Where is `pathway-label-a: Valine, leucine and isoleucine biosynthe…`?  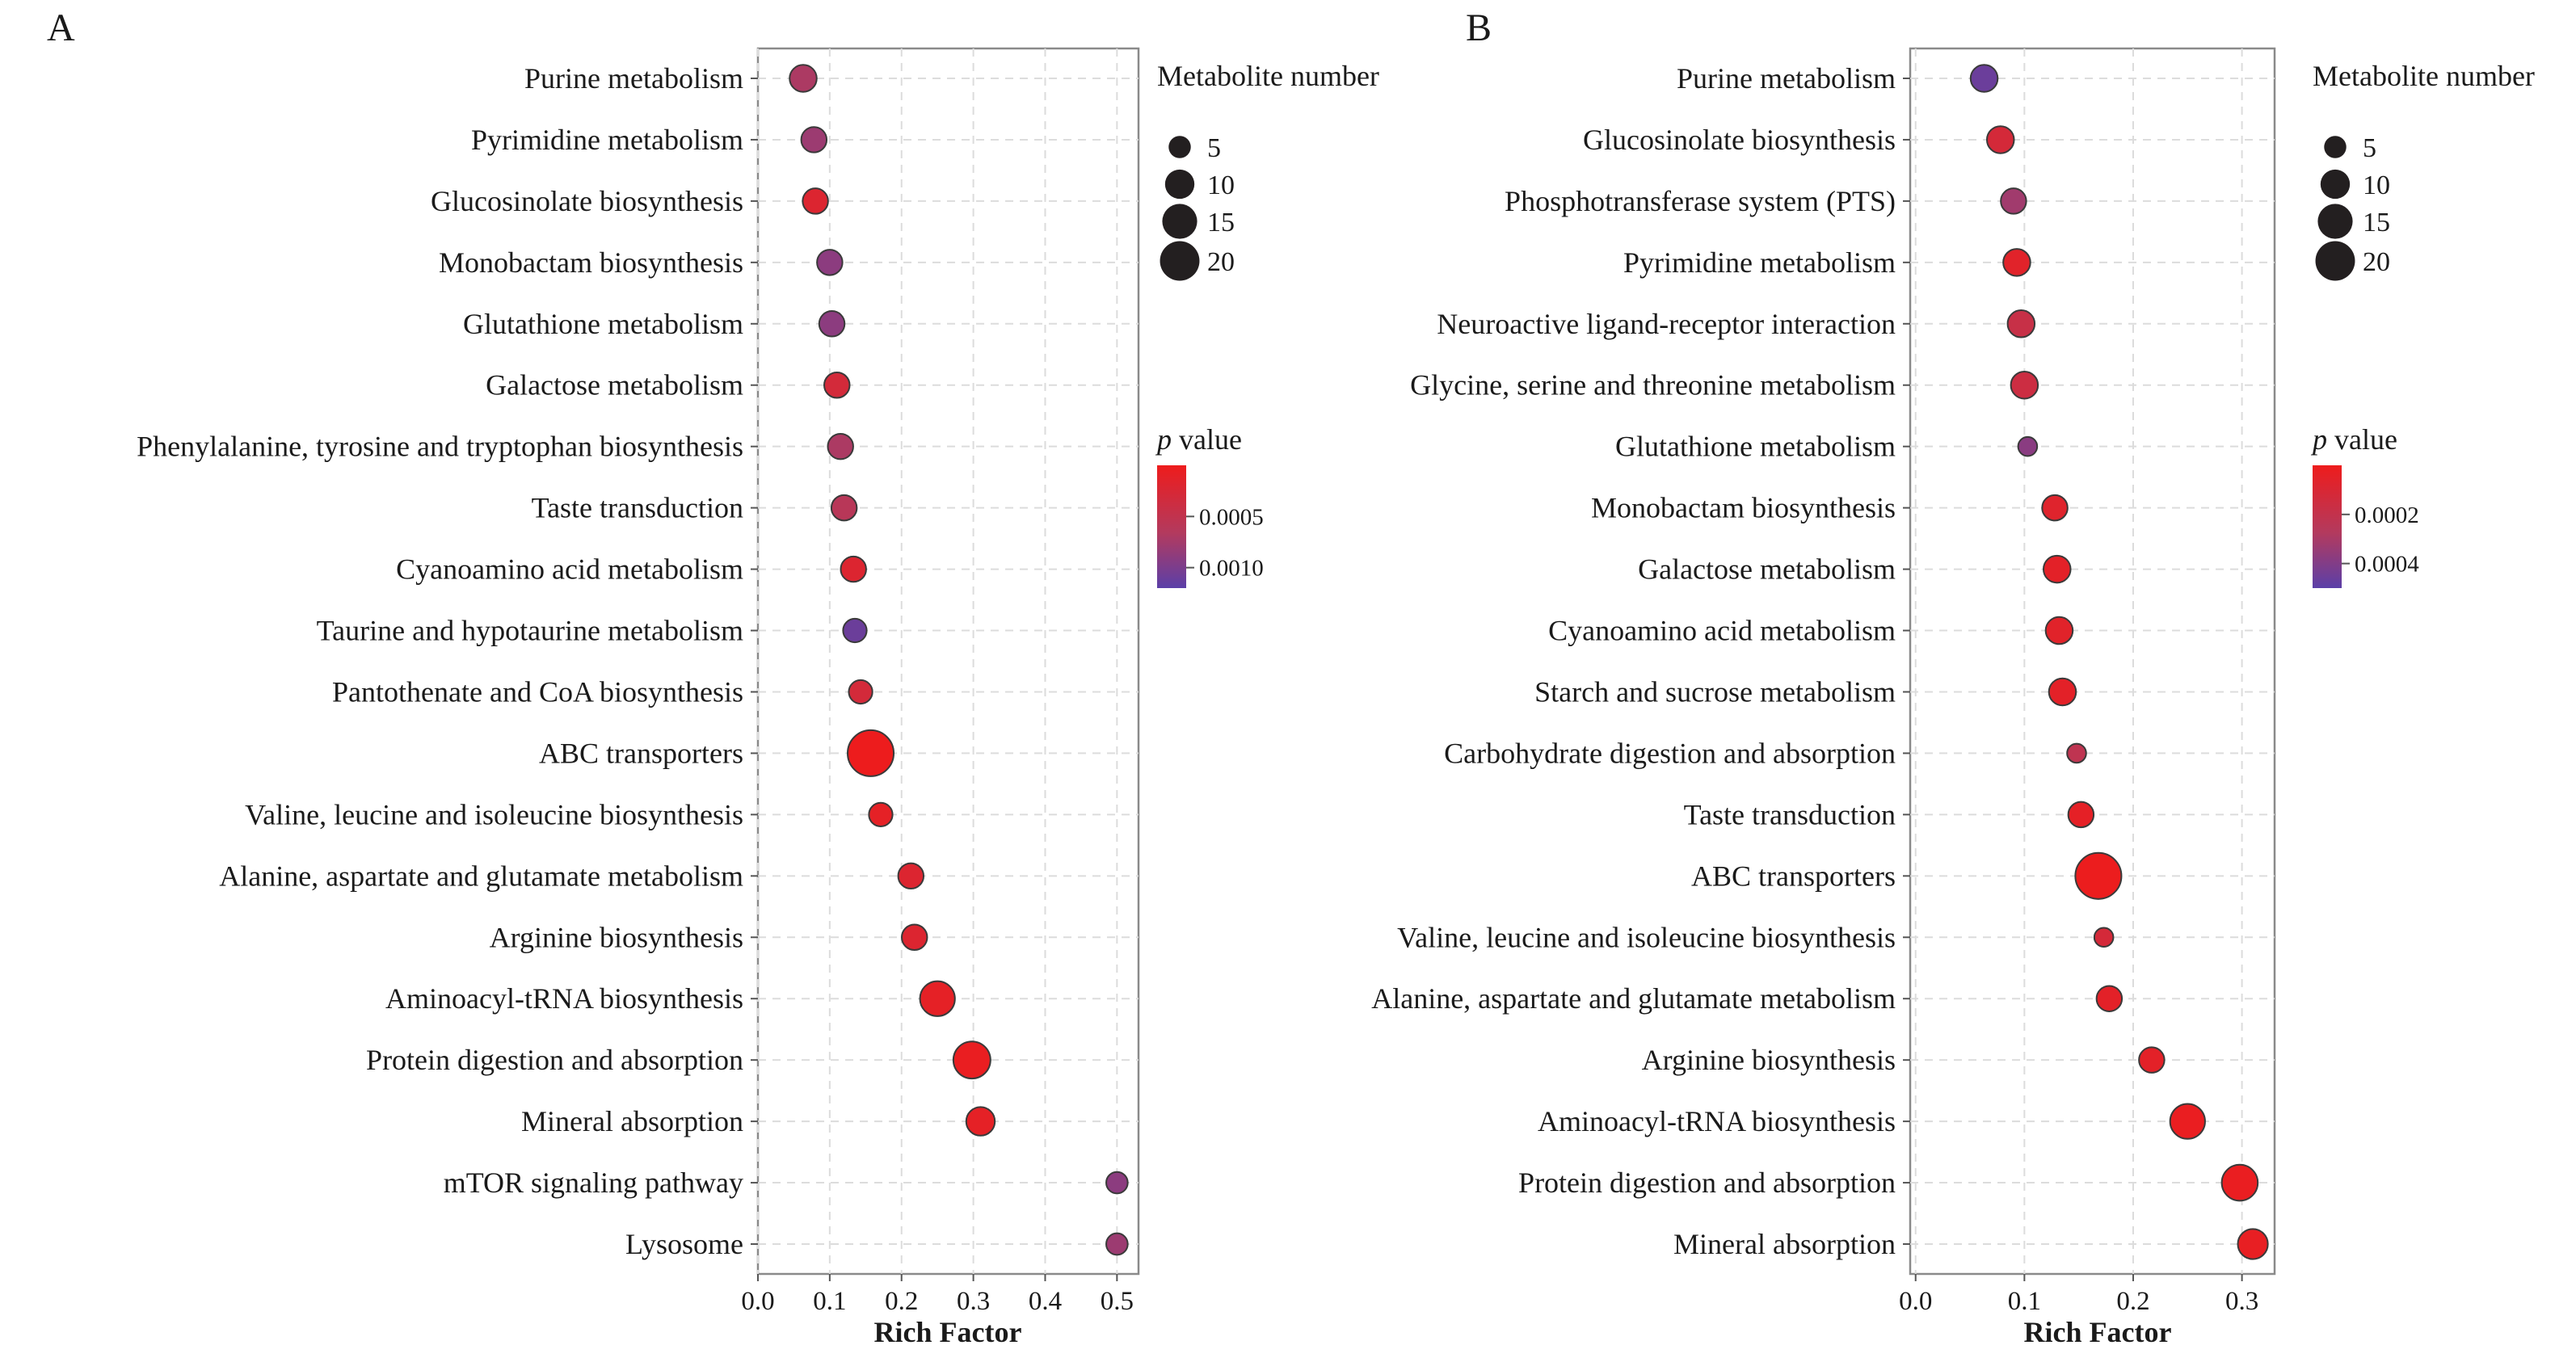 pathway-label-a: Valine, leucine and isoleucine biosynthe… is located at coordinates (494, 814).